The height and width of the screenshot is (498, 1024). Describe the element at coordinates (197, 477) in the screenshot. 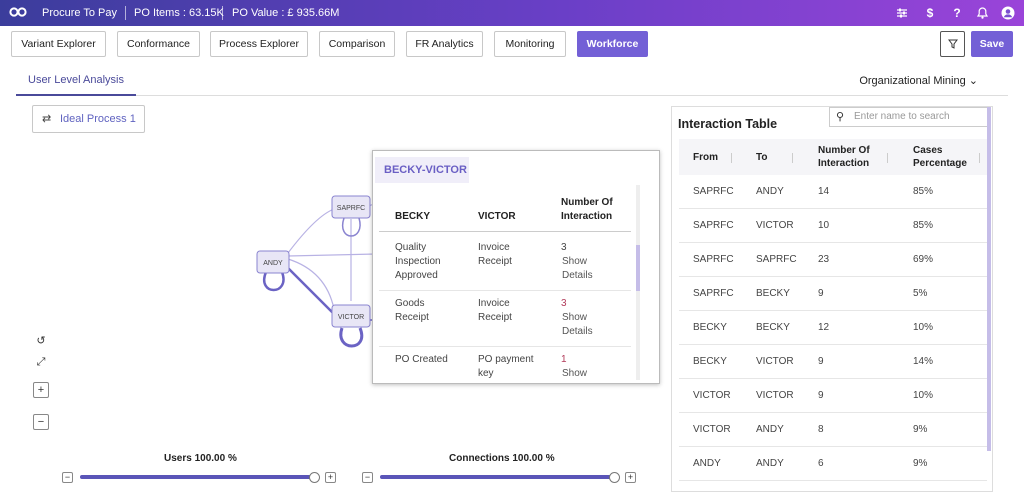

I see `users-slider-track` at that location.